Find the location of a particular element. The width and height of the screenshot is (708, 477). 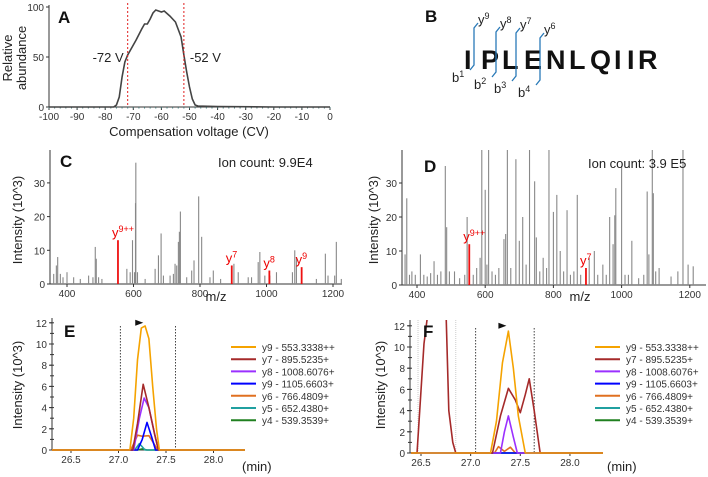

fragment-ion-label: y8 is located at coordinates (269, 263).